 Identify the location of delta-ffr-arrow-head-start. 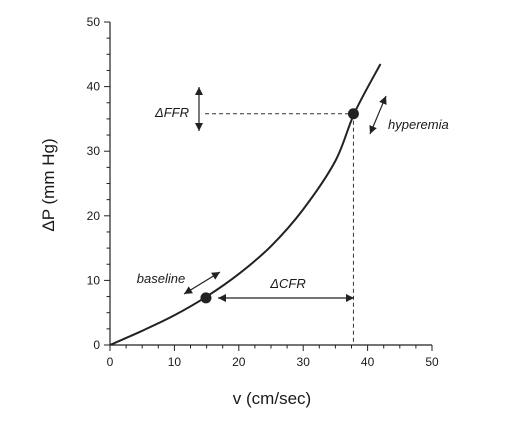
(199, 91).